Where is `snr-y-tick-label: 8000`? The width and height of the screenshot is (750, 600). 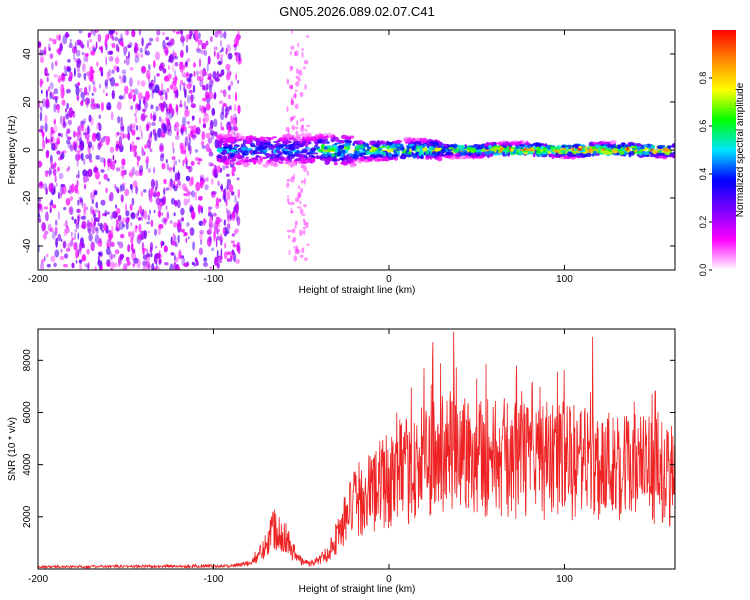
snr-y-tick-label: 8000 is located at coordinates (27, 360).